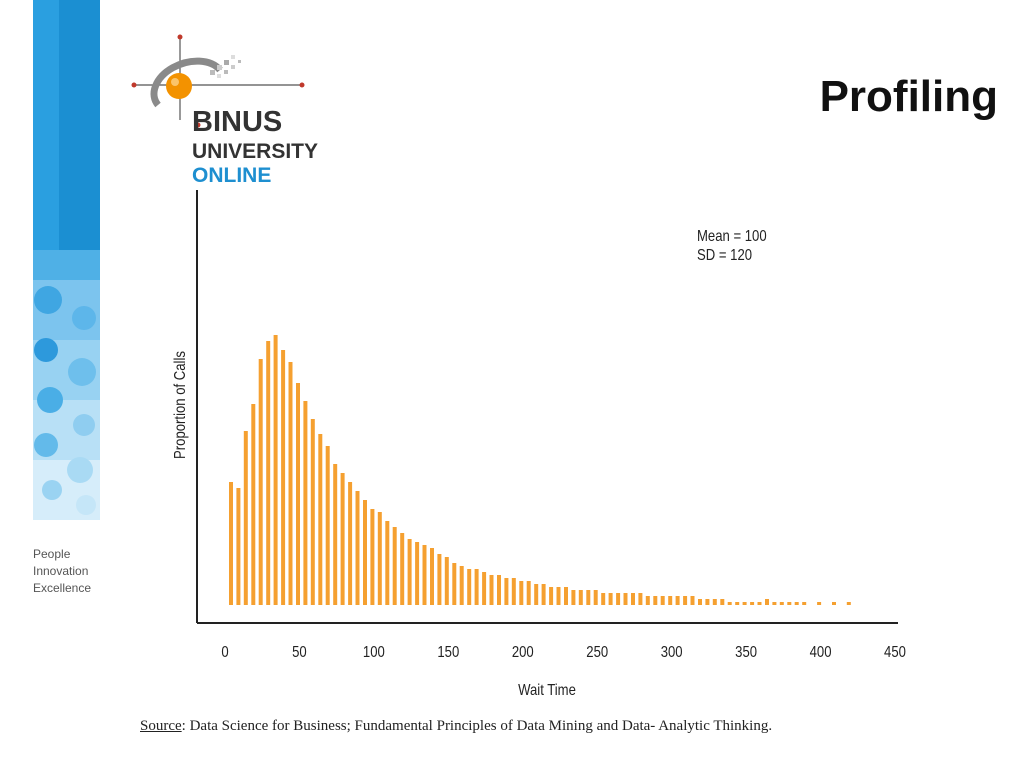 The width and height of the screenshot is (1024, 768). Describe the element at coordinates (374, 652) in the screenshot. I see `x-tick-label: 100` at that location.